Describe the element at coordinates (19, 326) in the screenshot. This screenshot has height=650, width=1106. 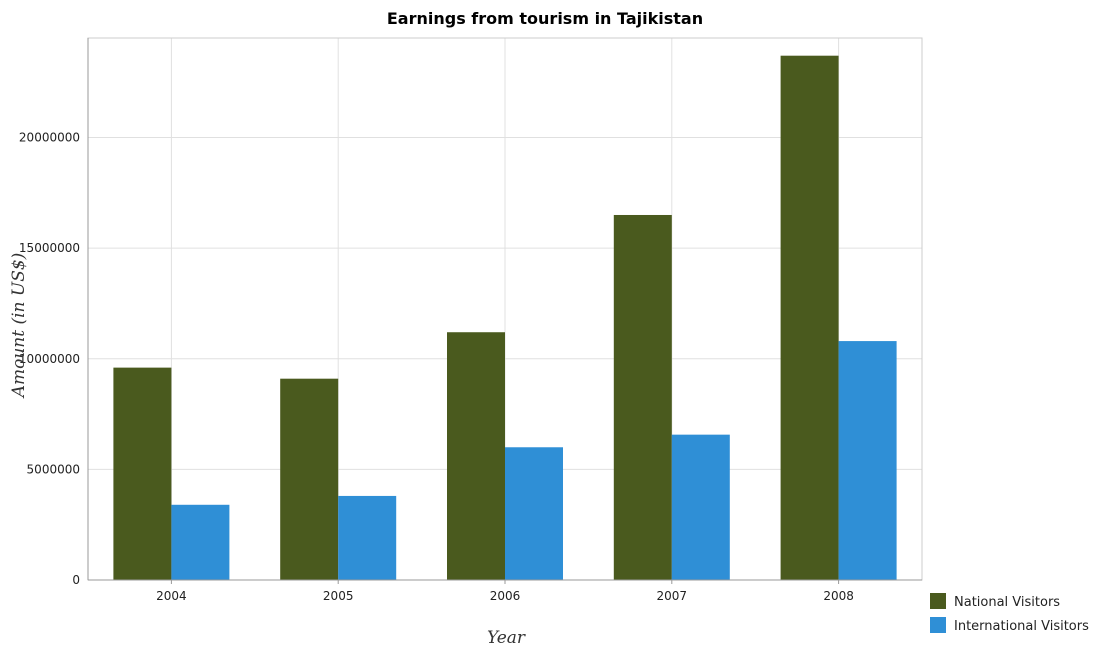
I see `y-axis-label: Amount (in US$)` at that location.